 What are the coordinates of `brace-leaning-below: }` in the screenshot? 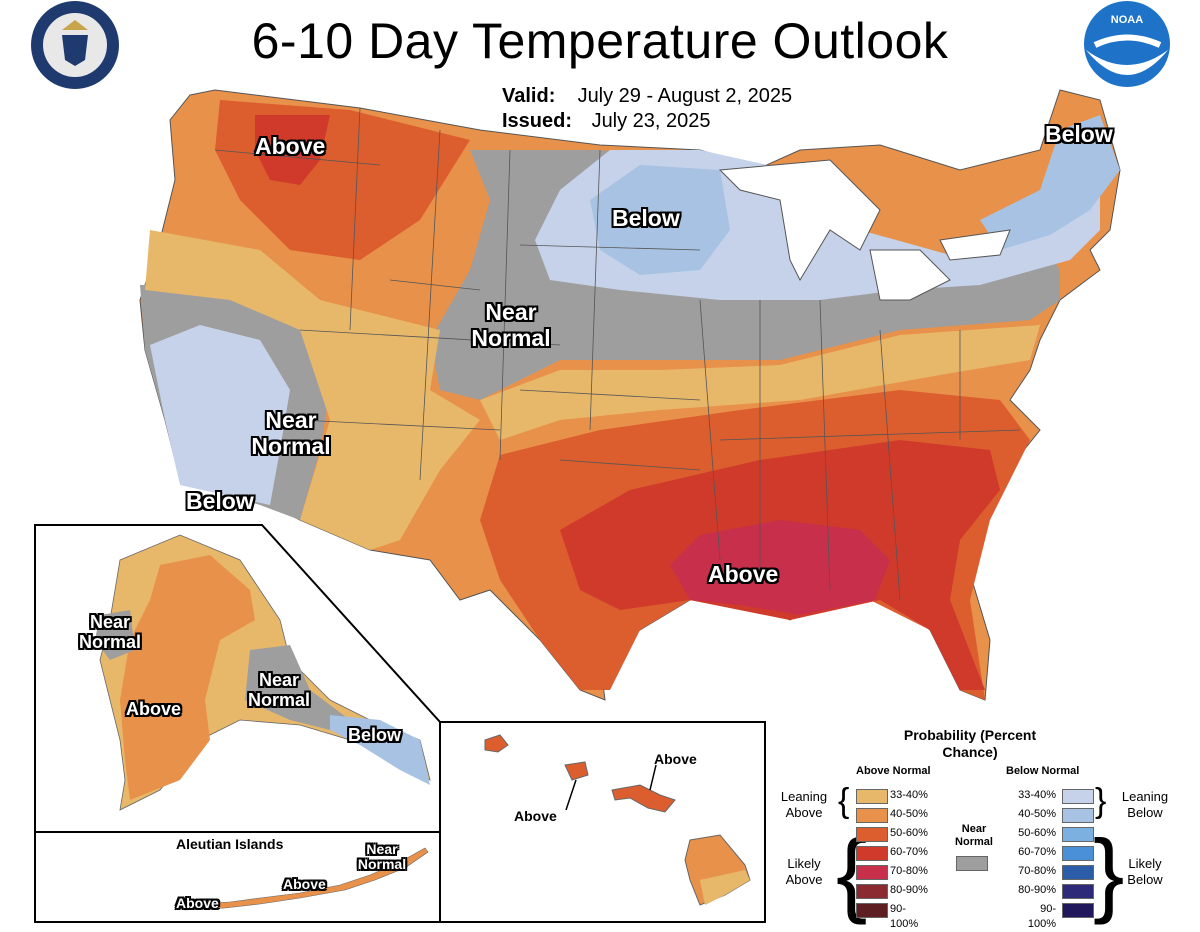 It's located at (1101, 801).